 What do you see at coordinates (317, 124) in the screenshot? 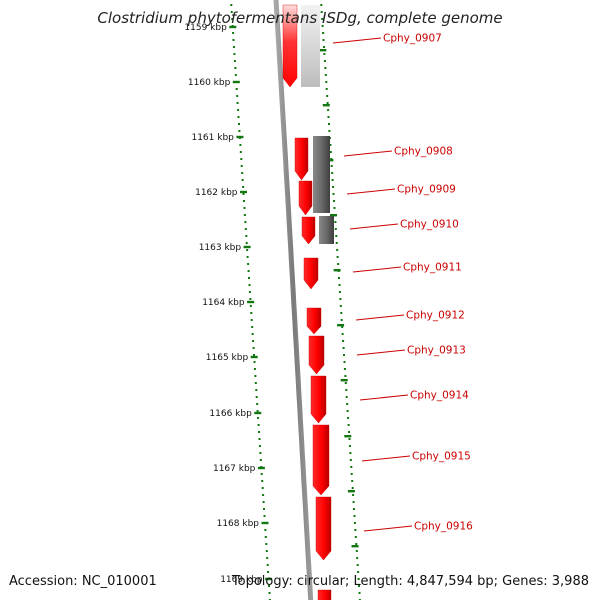
I see `homolog-features` at bounding box center [317, 124].